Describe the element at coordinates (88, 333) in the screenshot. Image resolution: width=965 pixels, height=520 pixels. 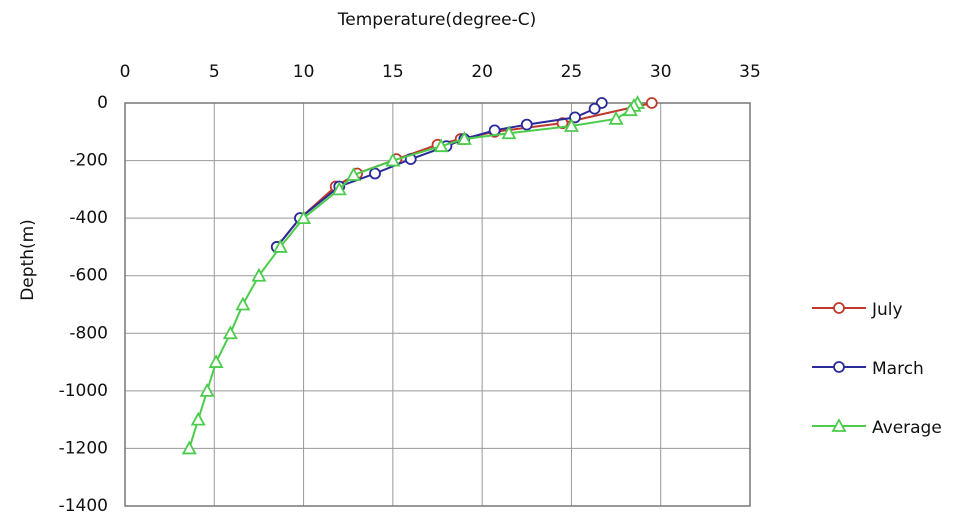
I see `y-tick-label: -800` at that location.